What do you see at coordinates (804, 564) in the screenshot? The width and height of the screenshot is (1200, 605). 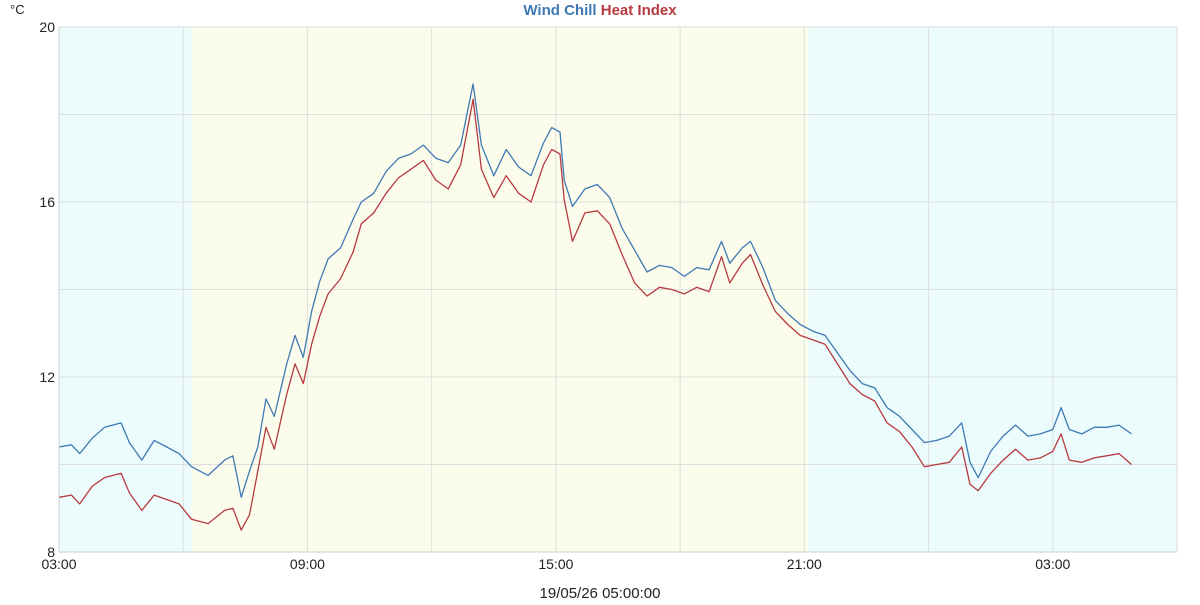 I see `x-tick-label: 21:00` at bounding box center [804, 564].